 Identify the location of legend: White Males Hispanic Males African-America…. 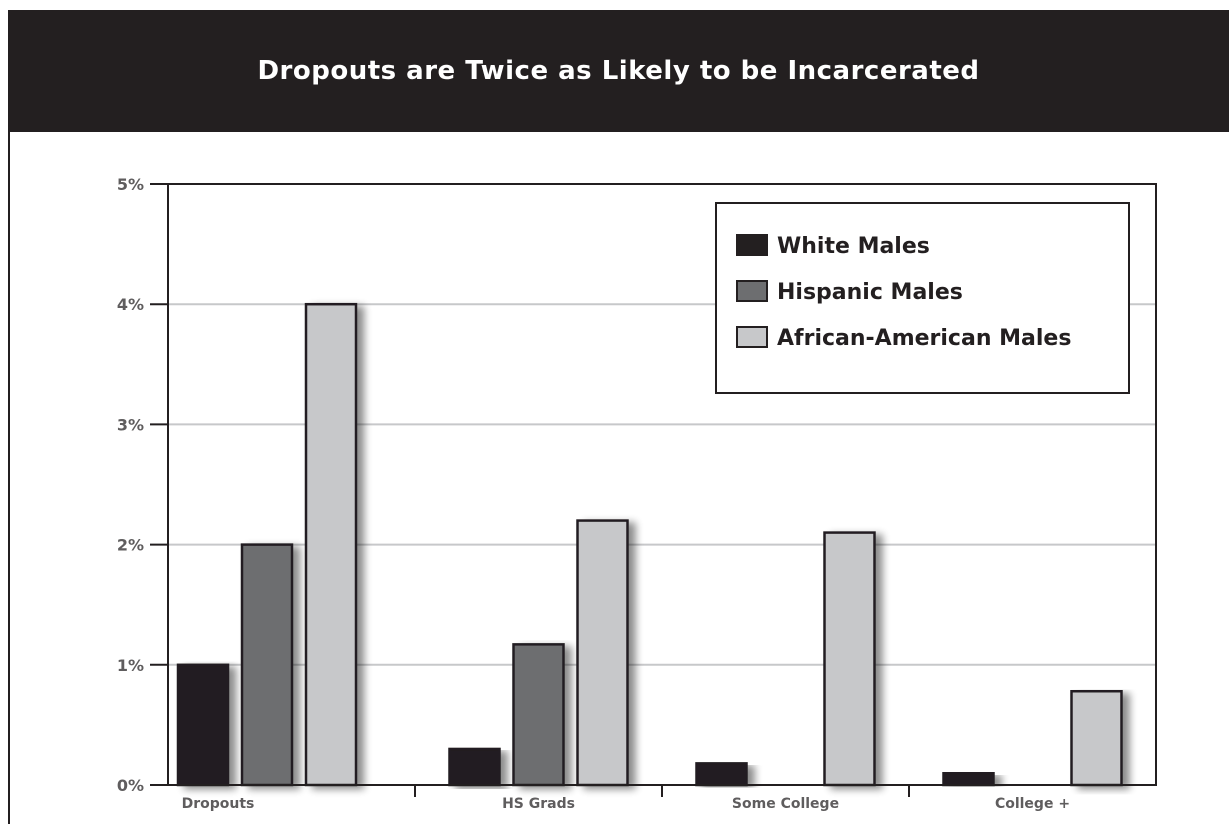
(922, 298).